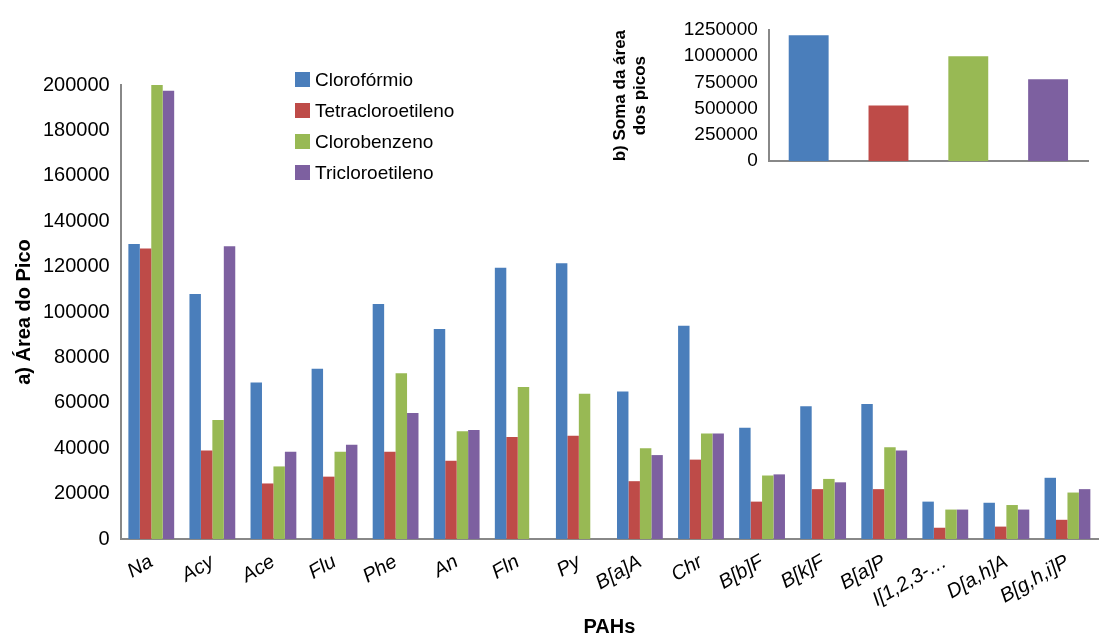 The width and height of the screenshot is (1108, 643). What do you see at coordinates (76, 219) in the screenshot?
I see `y-tick-label: 140000` at bounding box center [76, 219].